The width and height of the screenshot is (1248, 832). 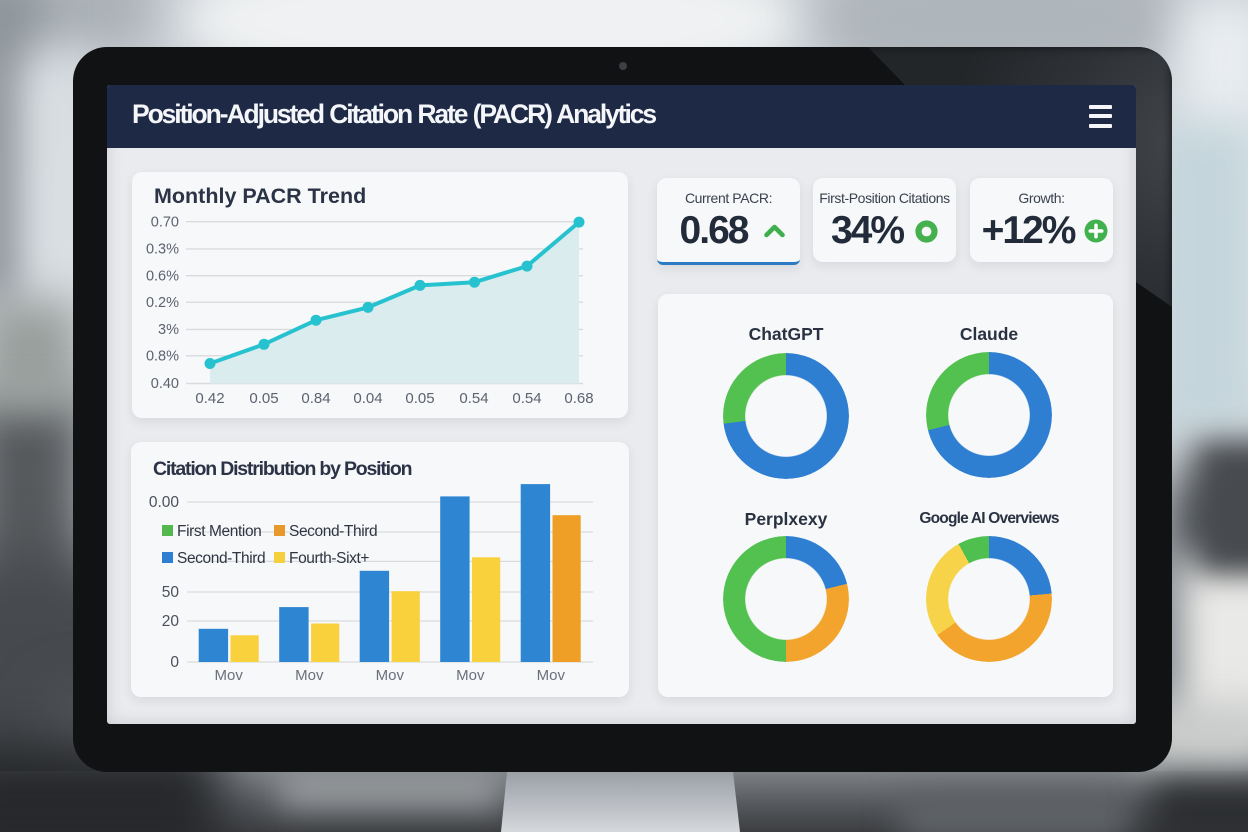 I want to click on svg-text: 0.42, so click(x=209, y=398).